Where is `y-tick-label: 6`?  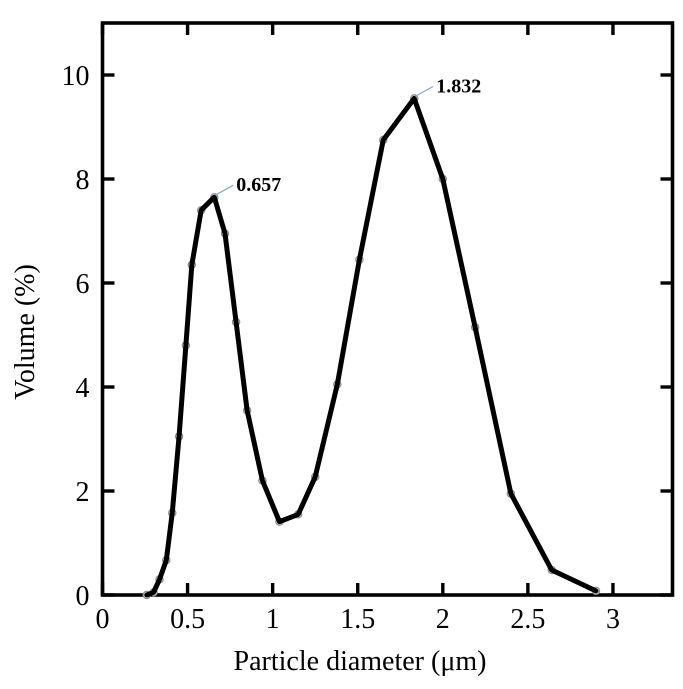 y-tick-label: 6 is located at coordinates (83, 284).